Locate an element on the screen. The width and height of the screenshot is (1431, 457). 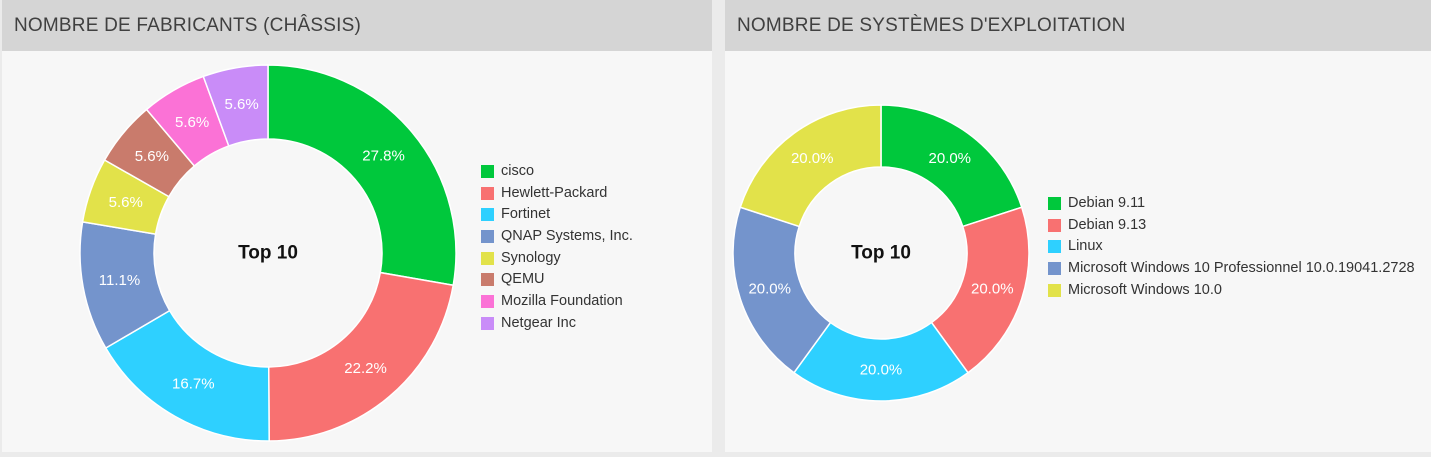
legend-label: Debian 9.11 is located at coordinates (1107, 203).